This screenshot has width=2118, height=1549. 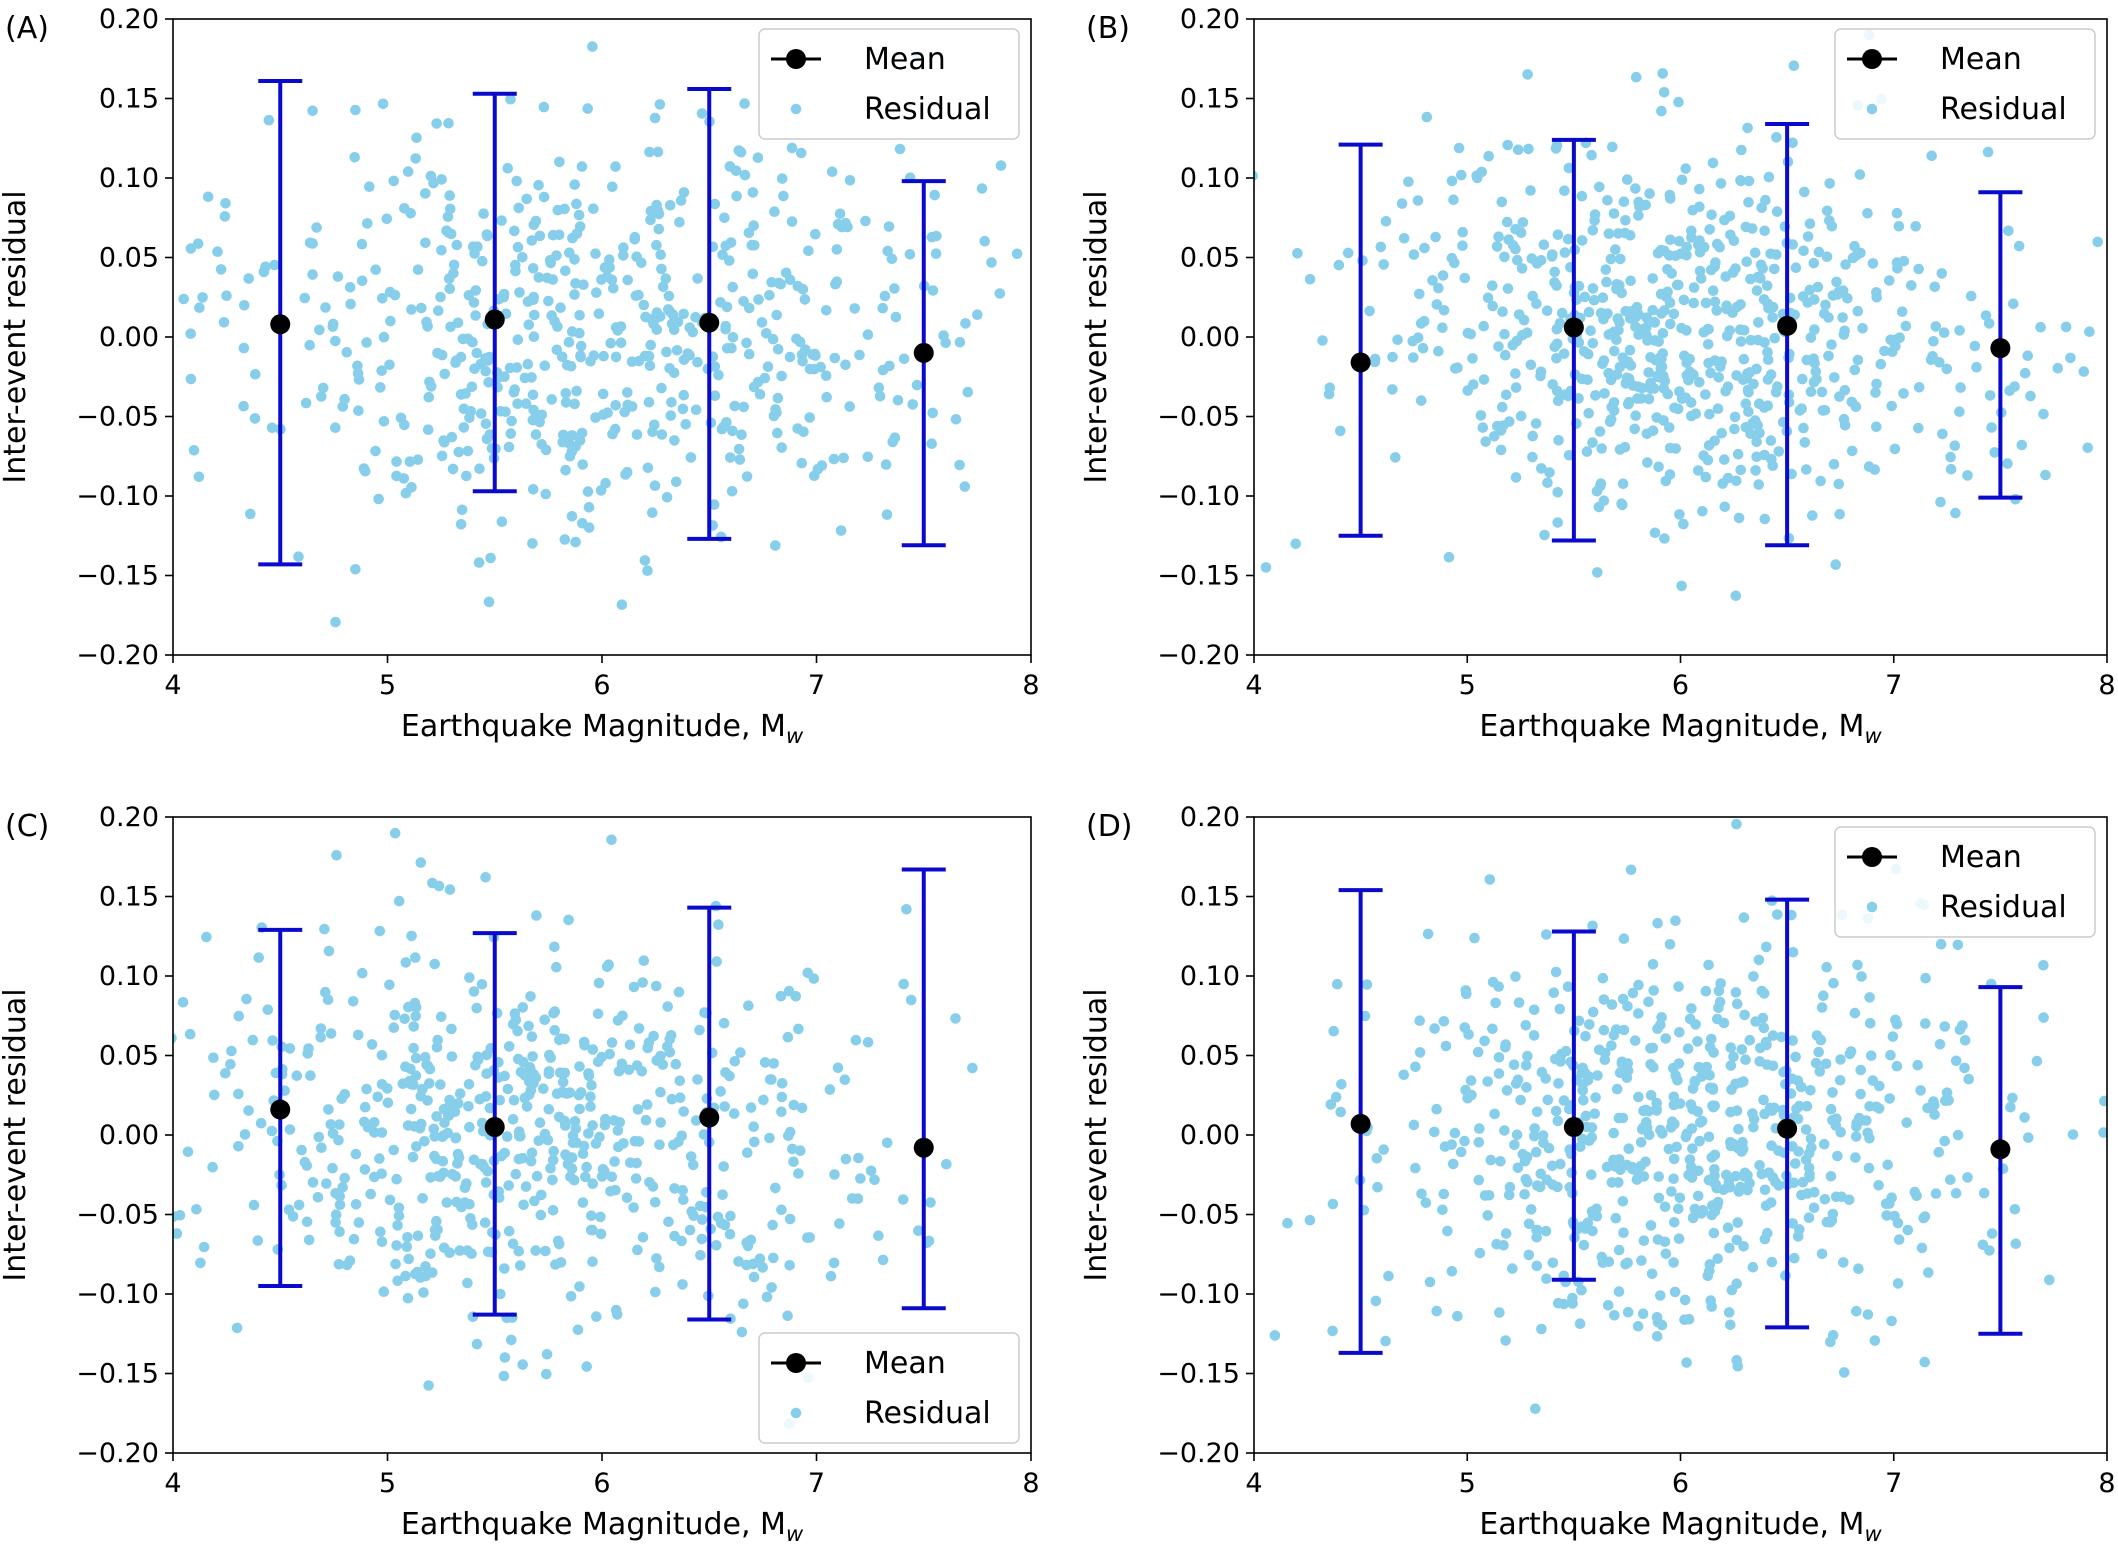 What do you see at coordinates (2003, 109) in the screenshot?
I see `legend-residual-label: Residual` at bounding box center [2003, 109].